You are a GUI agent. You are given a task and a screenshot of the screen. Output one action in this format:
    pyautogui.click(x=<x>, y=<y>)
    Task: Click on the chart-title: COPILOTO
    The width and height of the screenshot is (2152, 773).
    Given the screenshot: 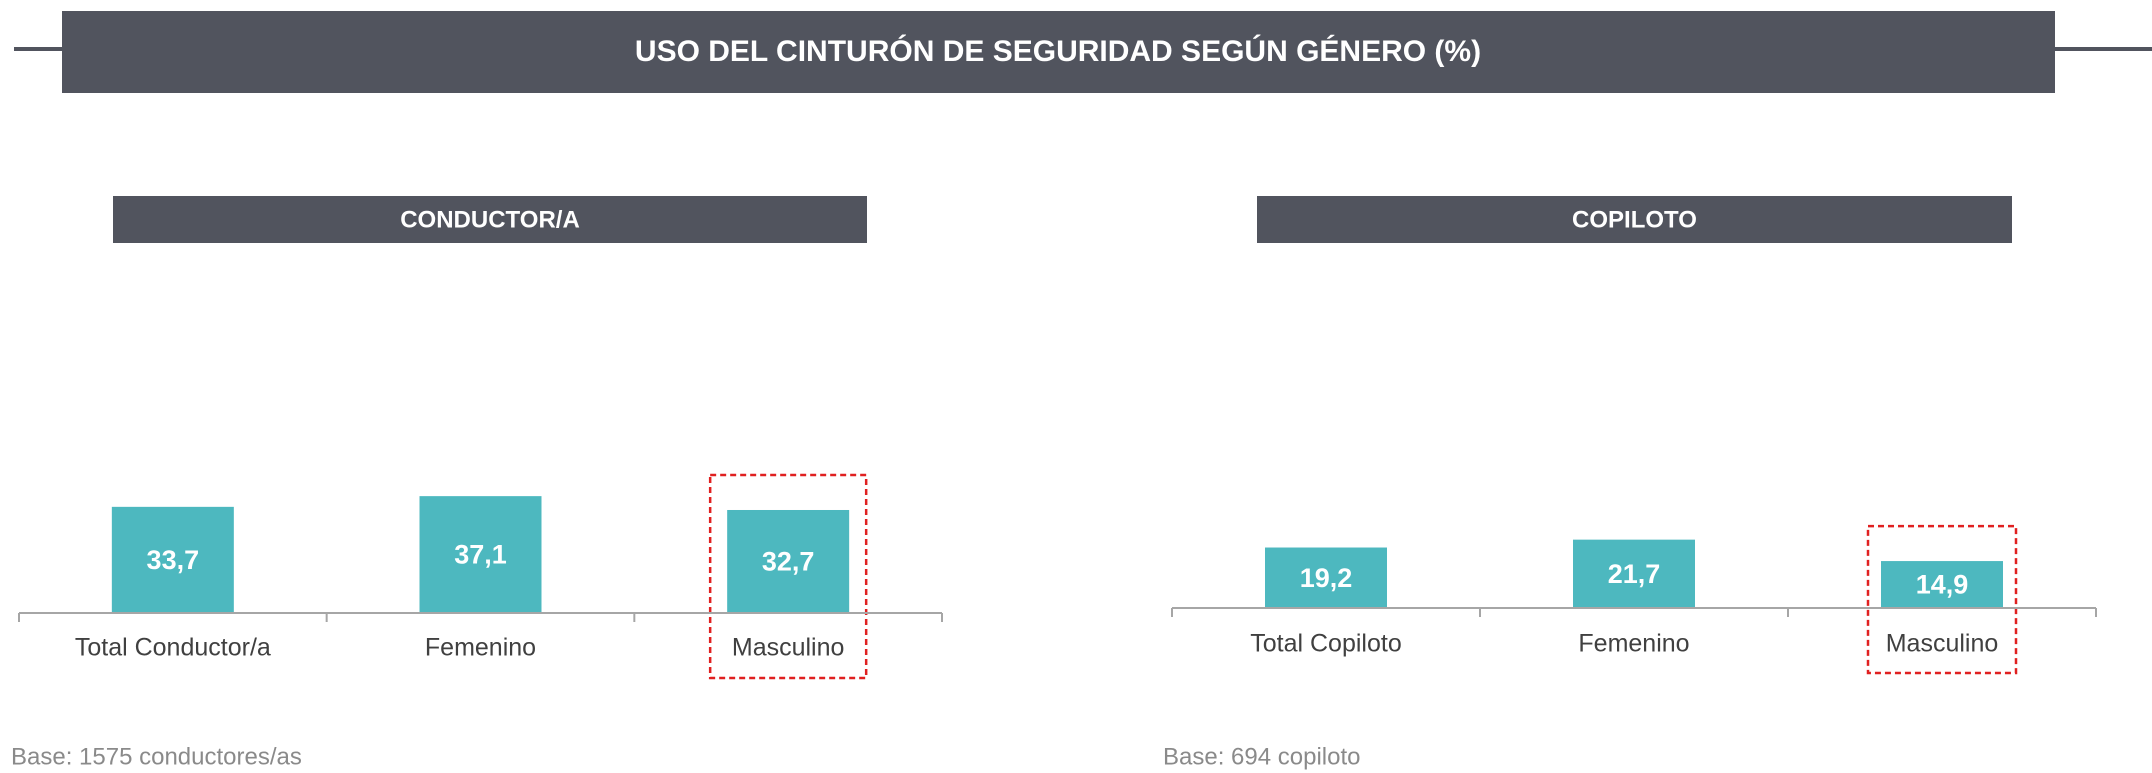 What is the action you would take?
    pyautogui.click(x=1634, y=219)
    